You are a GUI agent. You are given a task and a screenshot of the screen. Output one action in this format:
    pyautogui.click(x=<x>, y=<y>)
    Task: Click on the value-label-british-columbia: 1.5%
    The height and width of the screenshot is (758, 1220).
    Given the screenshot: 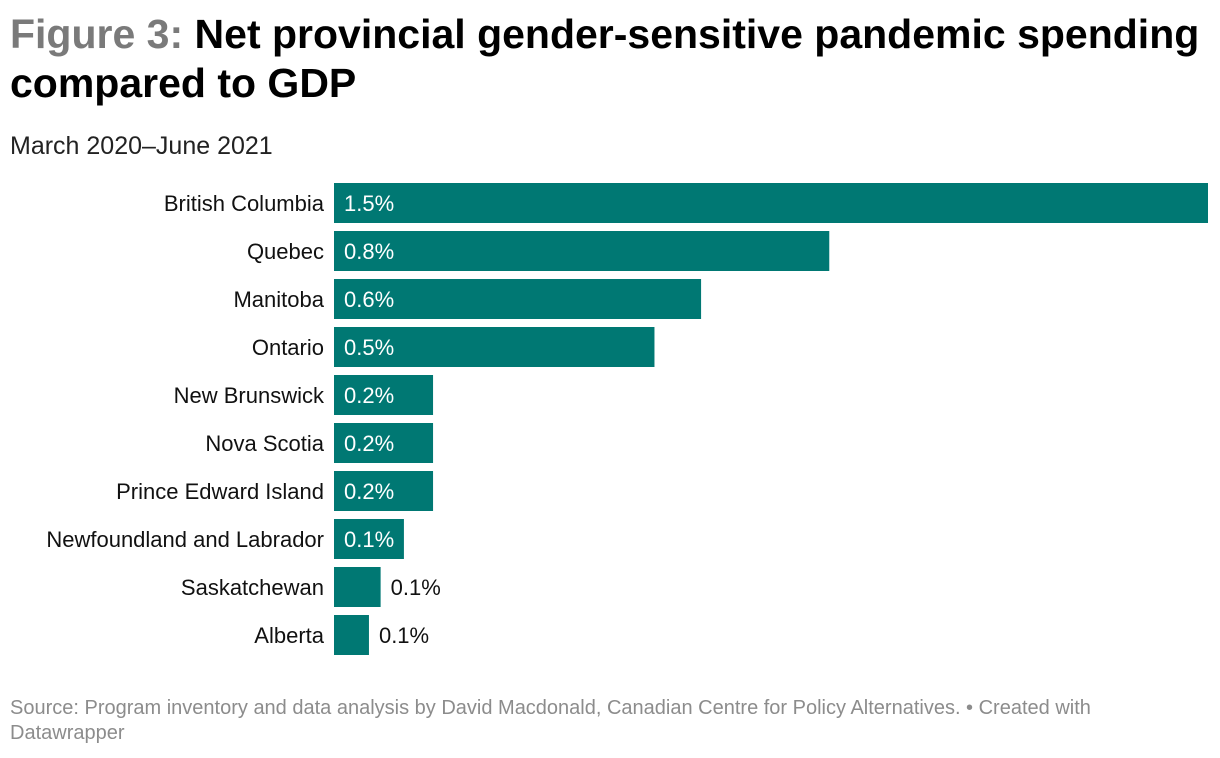 What is the action you would take?
    pyautogui.click(x=369, y=203)
    